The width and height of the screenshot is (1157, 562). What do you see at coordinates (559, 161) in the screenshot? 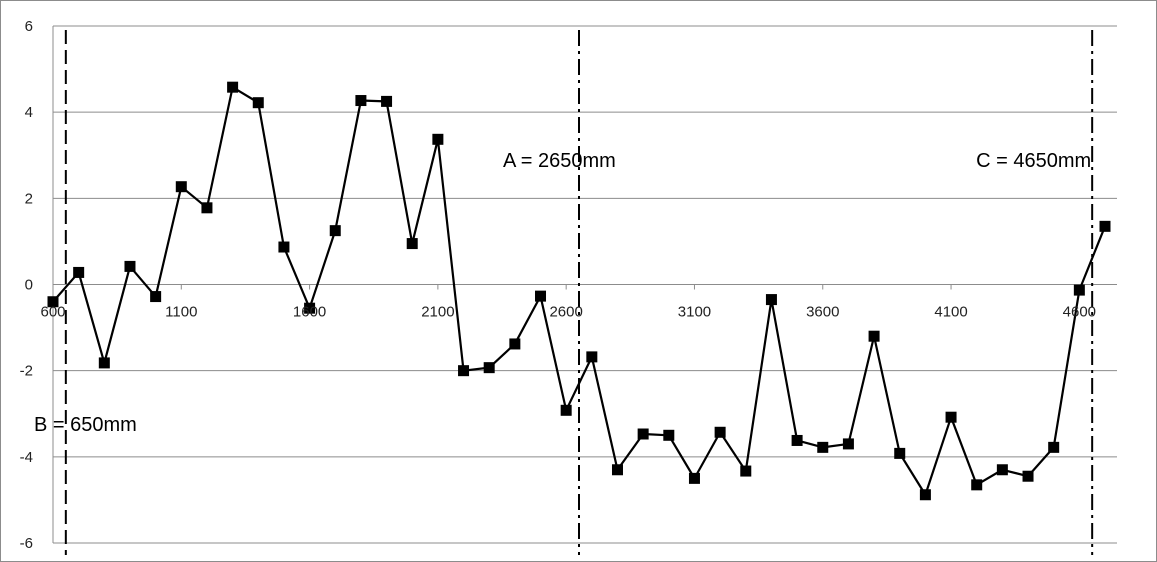
I see `reference-line-label: A = 2650mm` at bounding box center [559, 161].